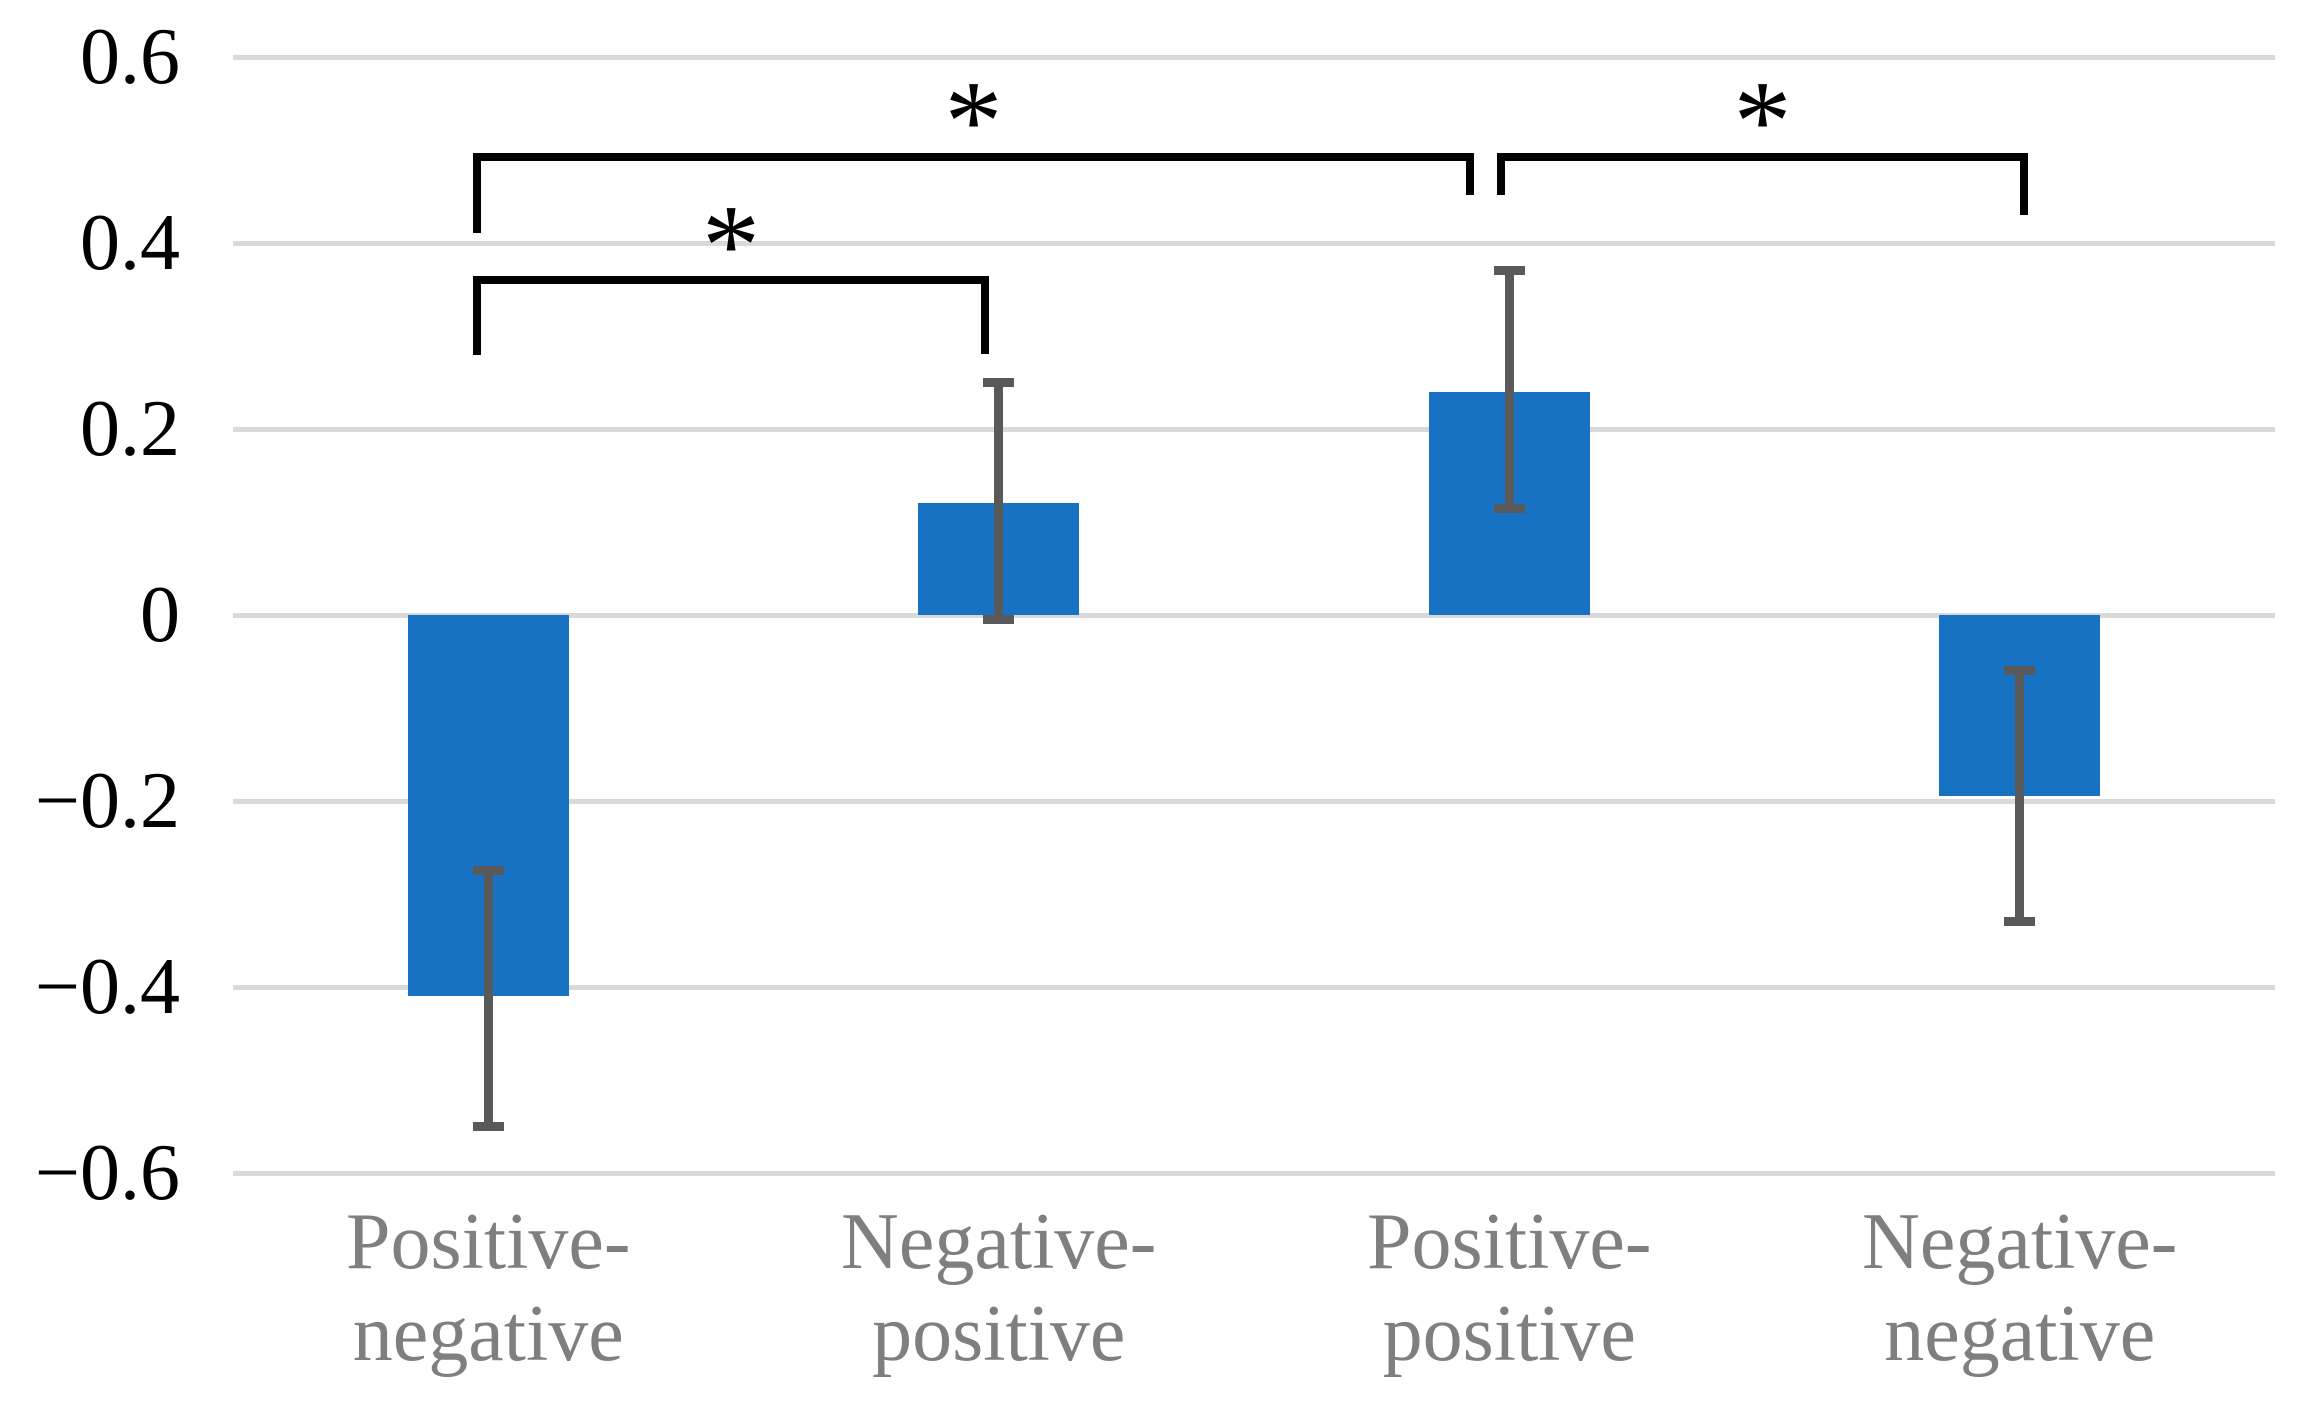 The image size is (2320, 1421). I want to click on y-tick-label: −0.2, so click(107, 801).